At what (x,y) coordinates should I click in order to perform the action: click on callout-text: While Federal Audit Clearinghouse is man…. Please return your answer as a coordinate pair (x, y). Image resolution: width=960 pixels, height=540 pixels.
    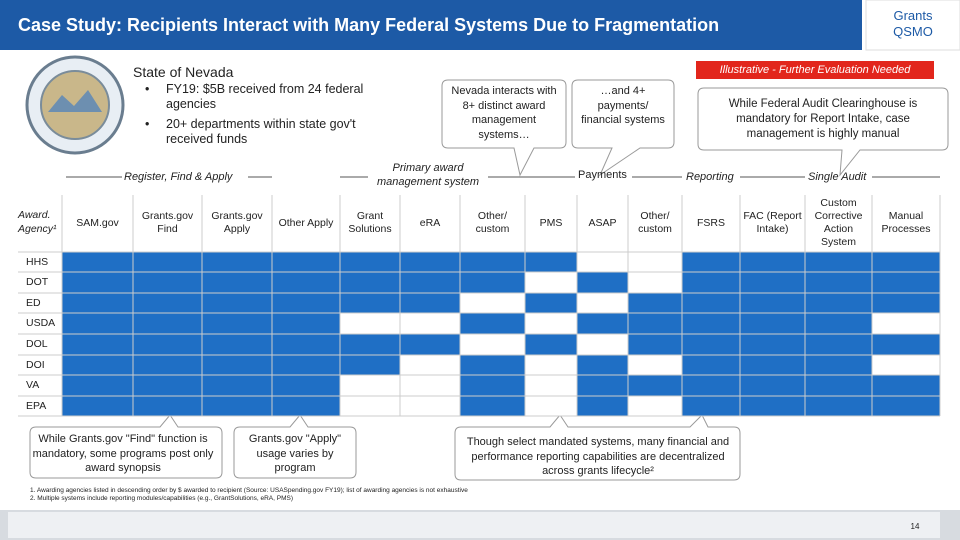
    Looking at the image, I should click on (823, 119).